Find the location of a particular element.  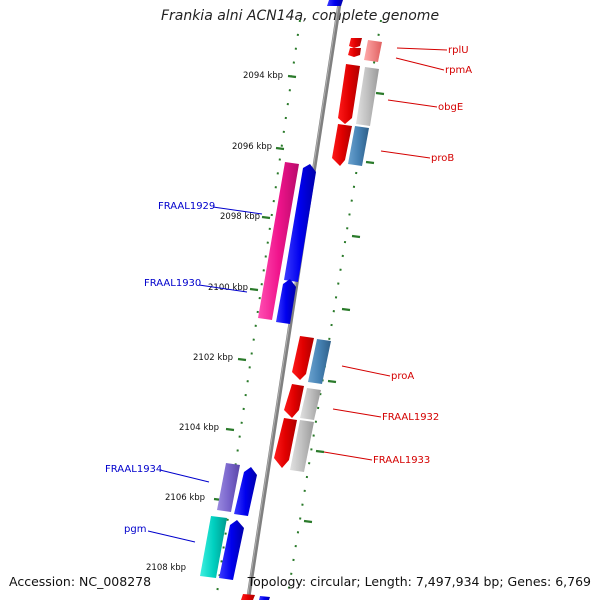

gene-obgE-grey is located at coordinates (367, 96).